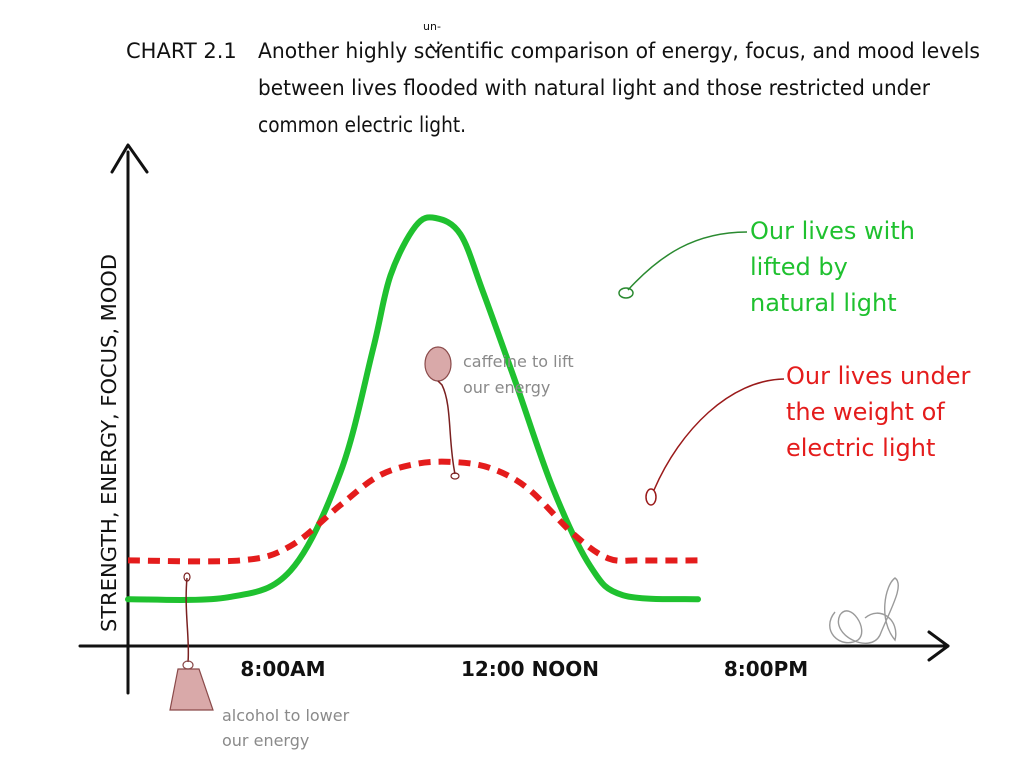 Image resolution: width=1023 pixels, height=767 pixels. I want to click on annotation-alcohol: alcohol to lower our energy, so click(259, 661).